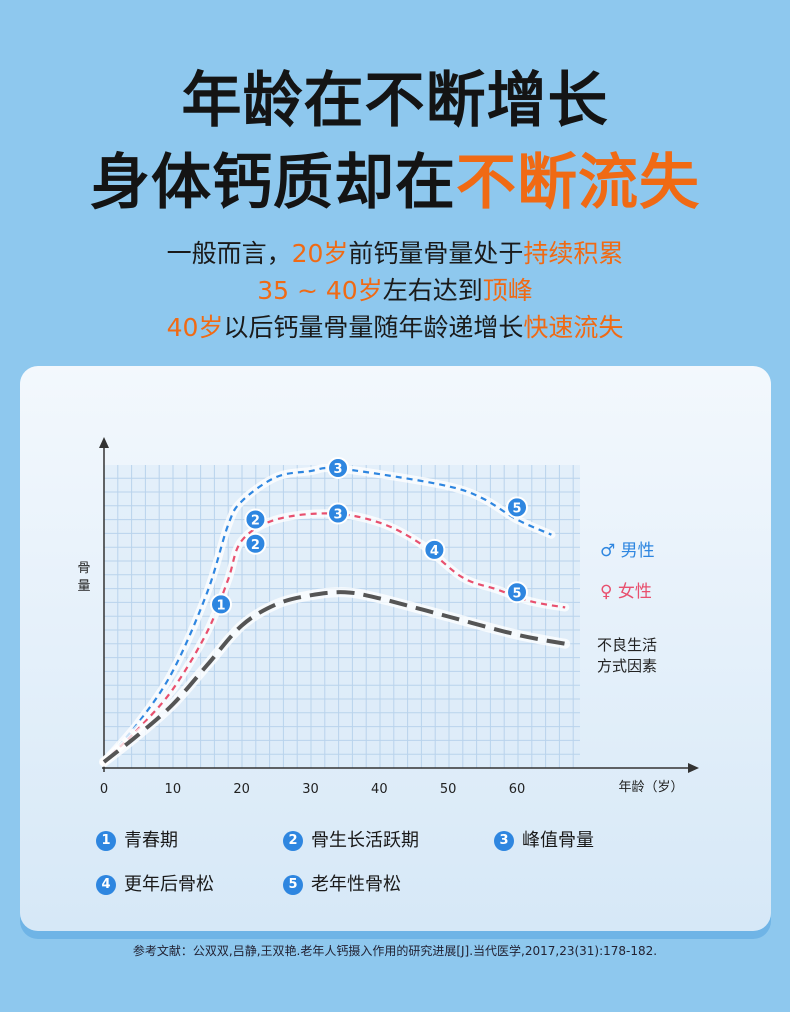 The width and height of the screenshot is (790, 1012). I want to click on legend-label: 更年后骨松, so click(169, 884).